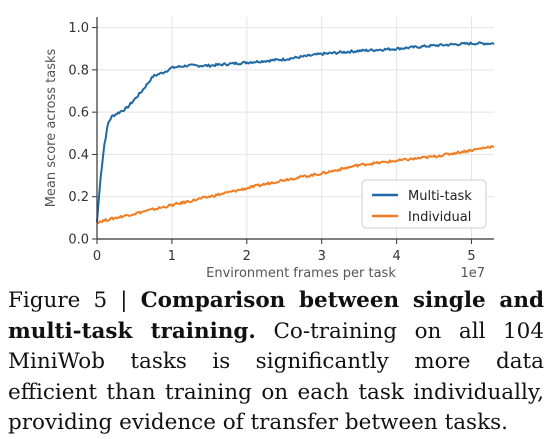  I want to click on x-tick-label: 2, so click(247, 256).